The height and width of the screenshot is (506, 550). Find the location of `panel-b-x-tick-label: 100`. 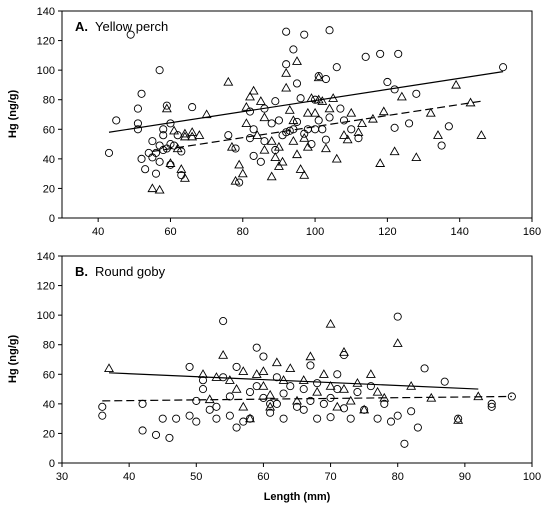

panel-b-x-tick-label: 100 is located at coordinates (532, 477).